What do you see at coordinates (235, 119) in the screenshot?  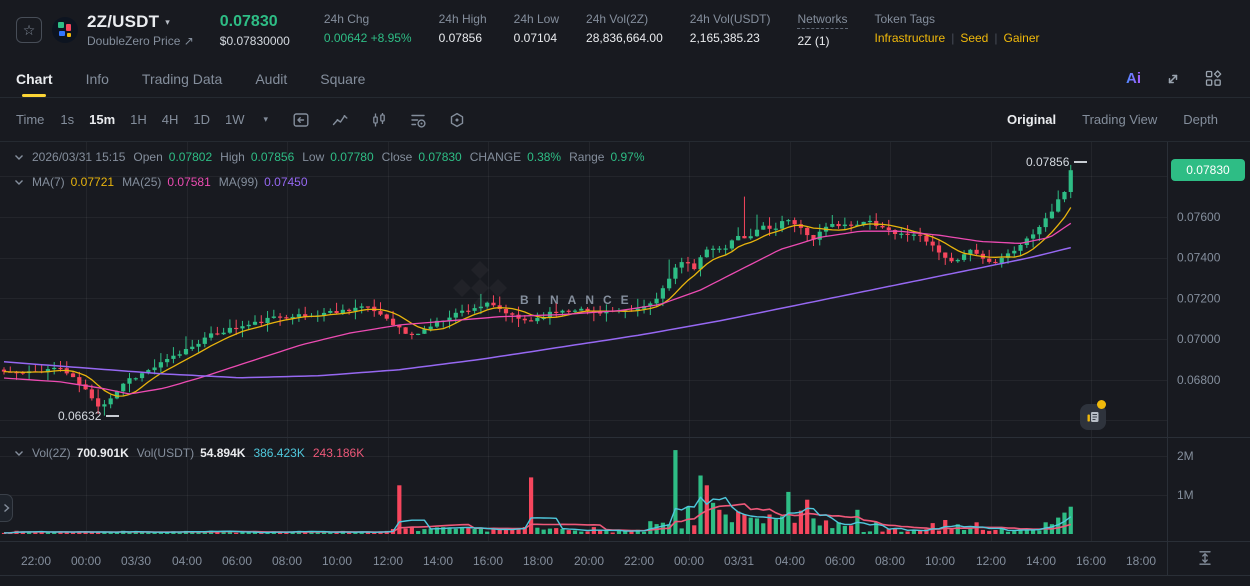 I see `interval-1w: 1W` at bounding box center [235, 119].